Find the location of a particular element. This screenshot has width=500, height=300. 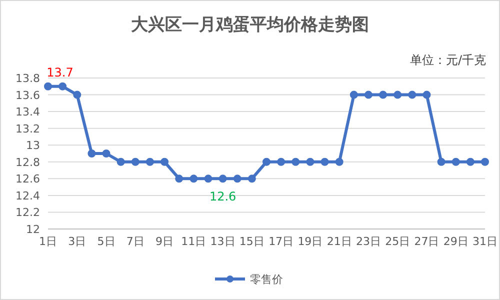

y-tick-label: 12.2 is located at coordinates (28, 213).